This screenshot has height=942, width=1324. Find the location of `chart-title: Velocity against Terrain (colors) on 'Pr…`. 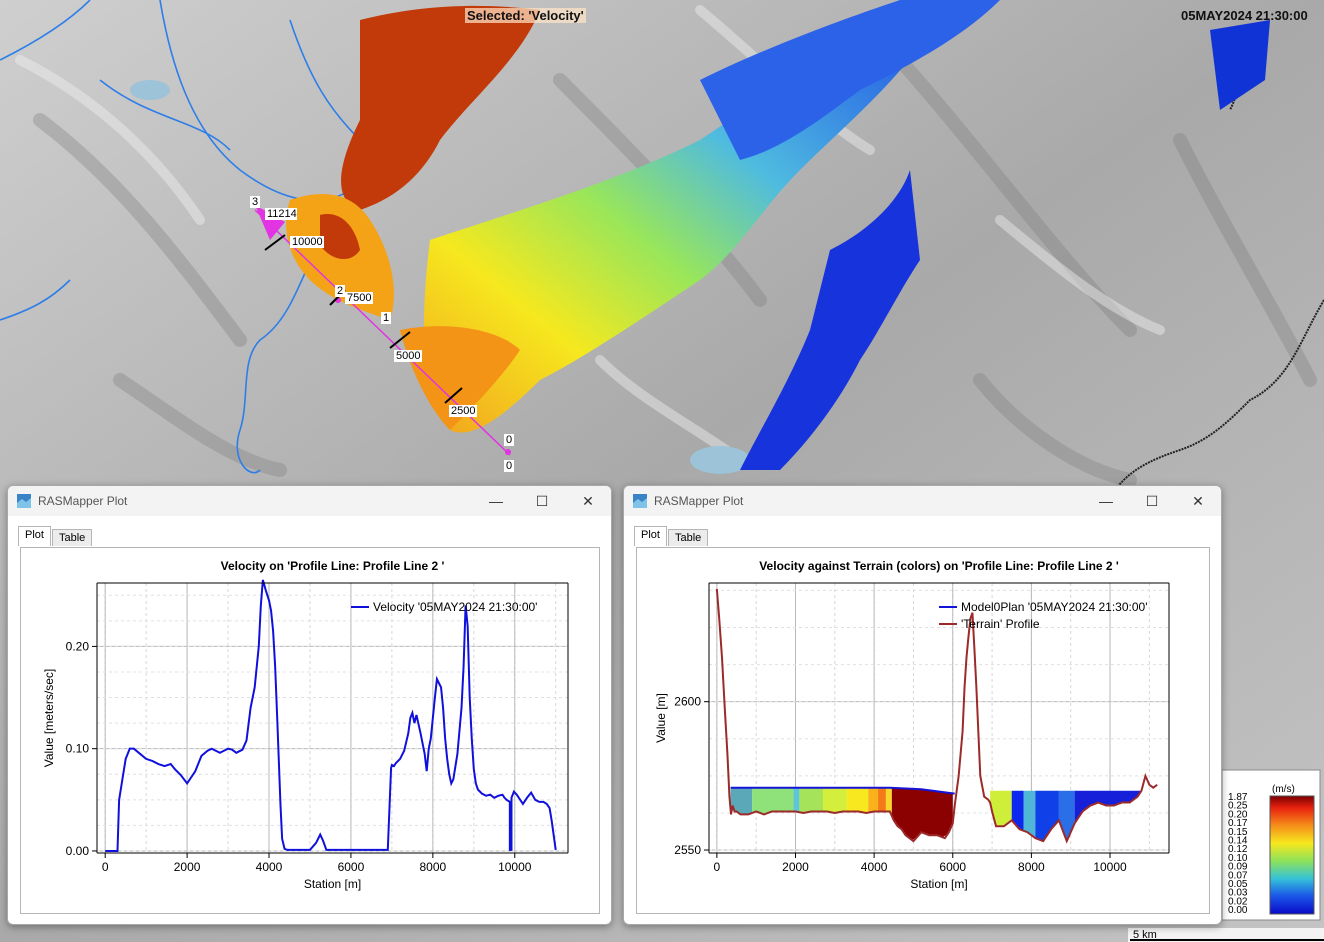

chart-title: Velocity against Terrain (colors) on 'Pr… is located at coordinates (939, 566).